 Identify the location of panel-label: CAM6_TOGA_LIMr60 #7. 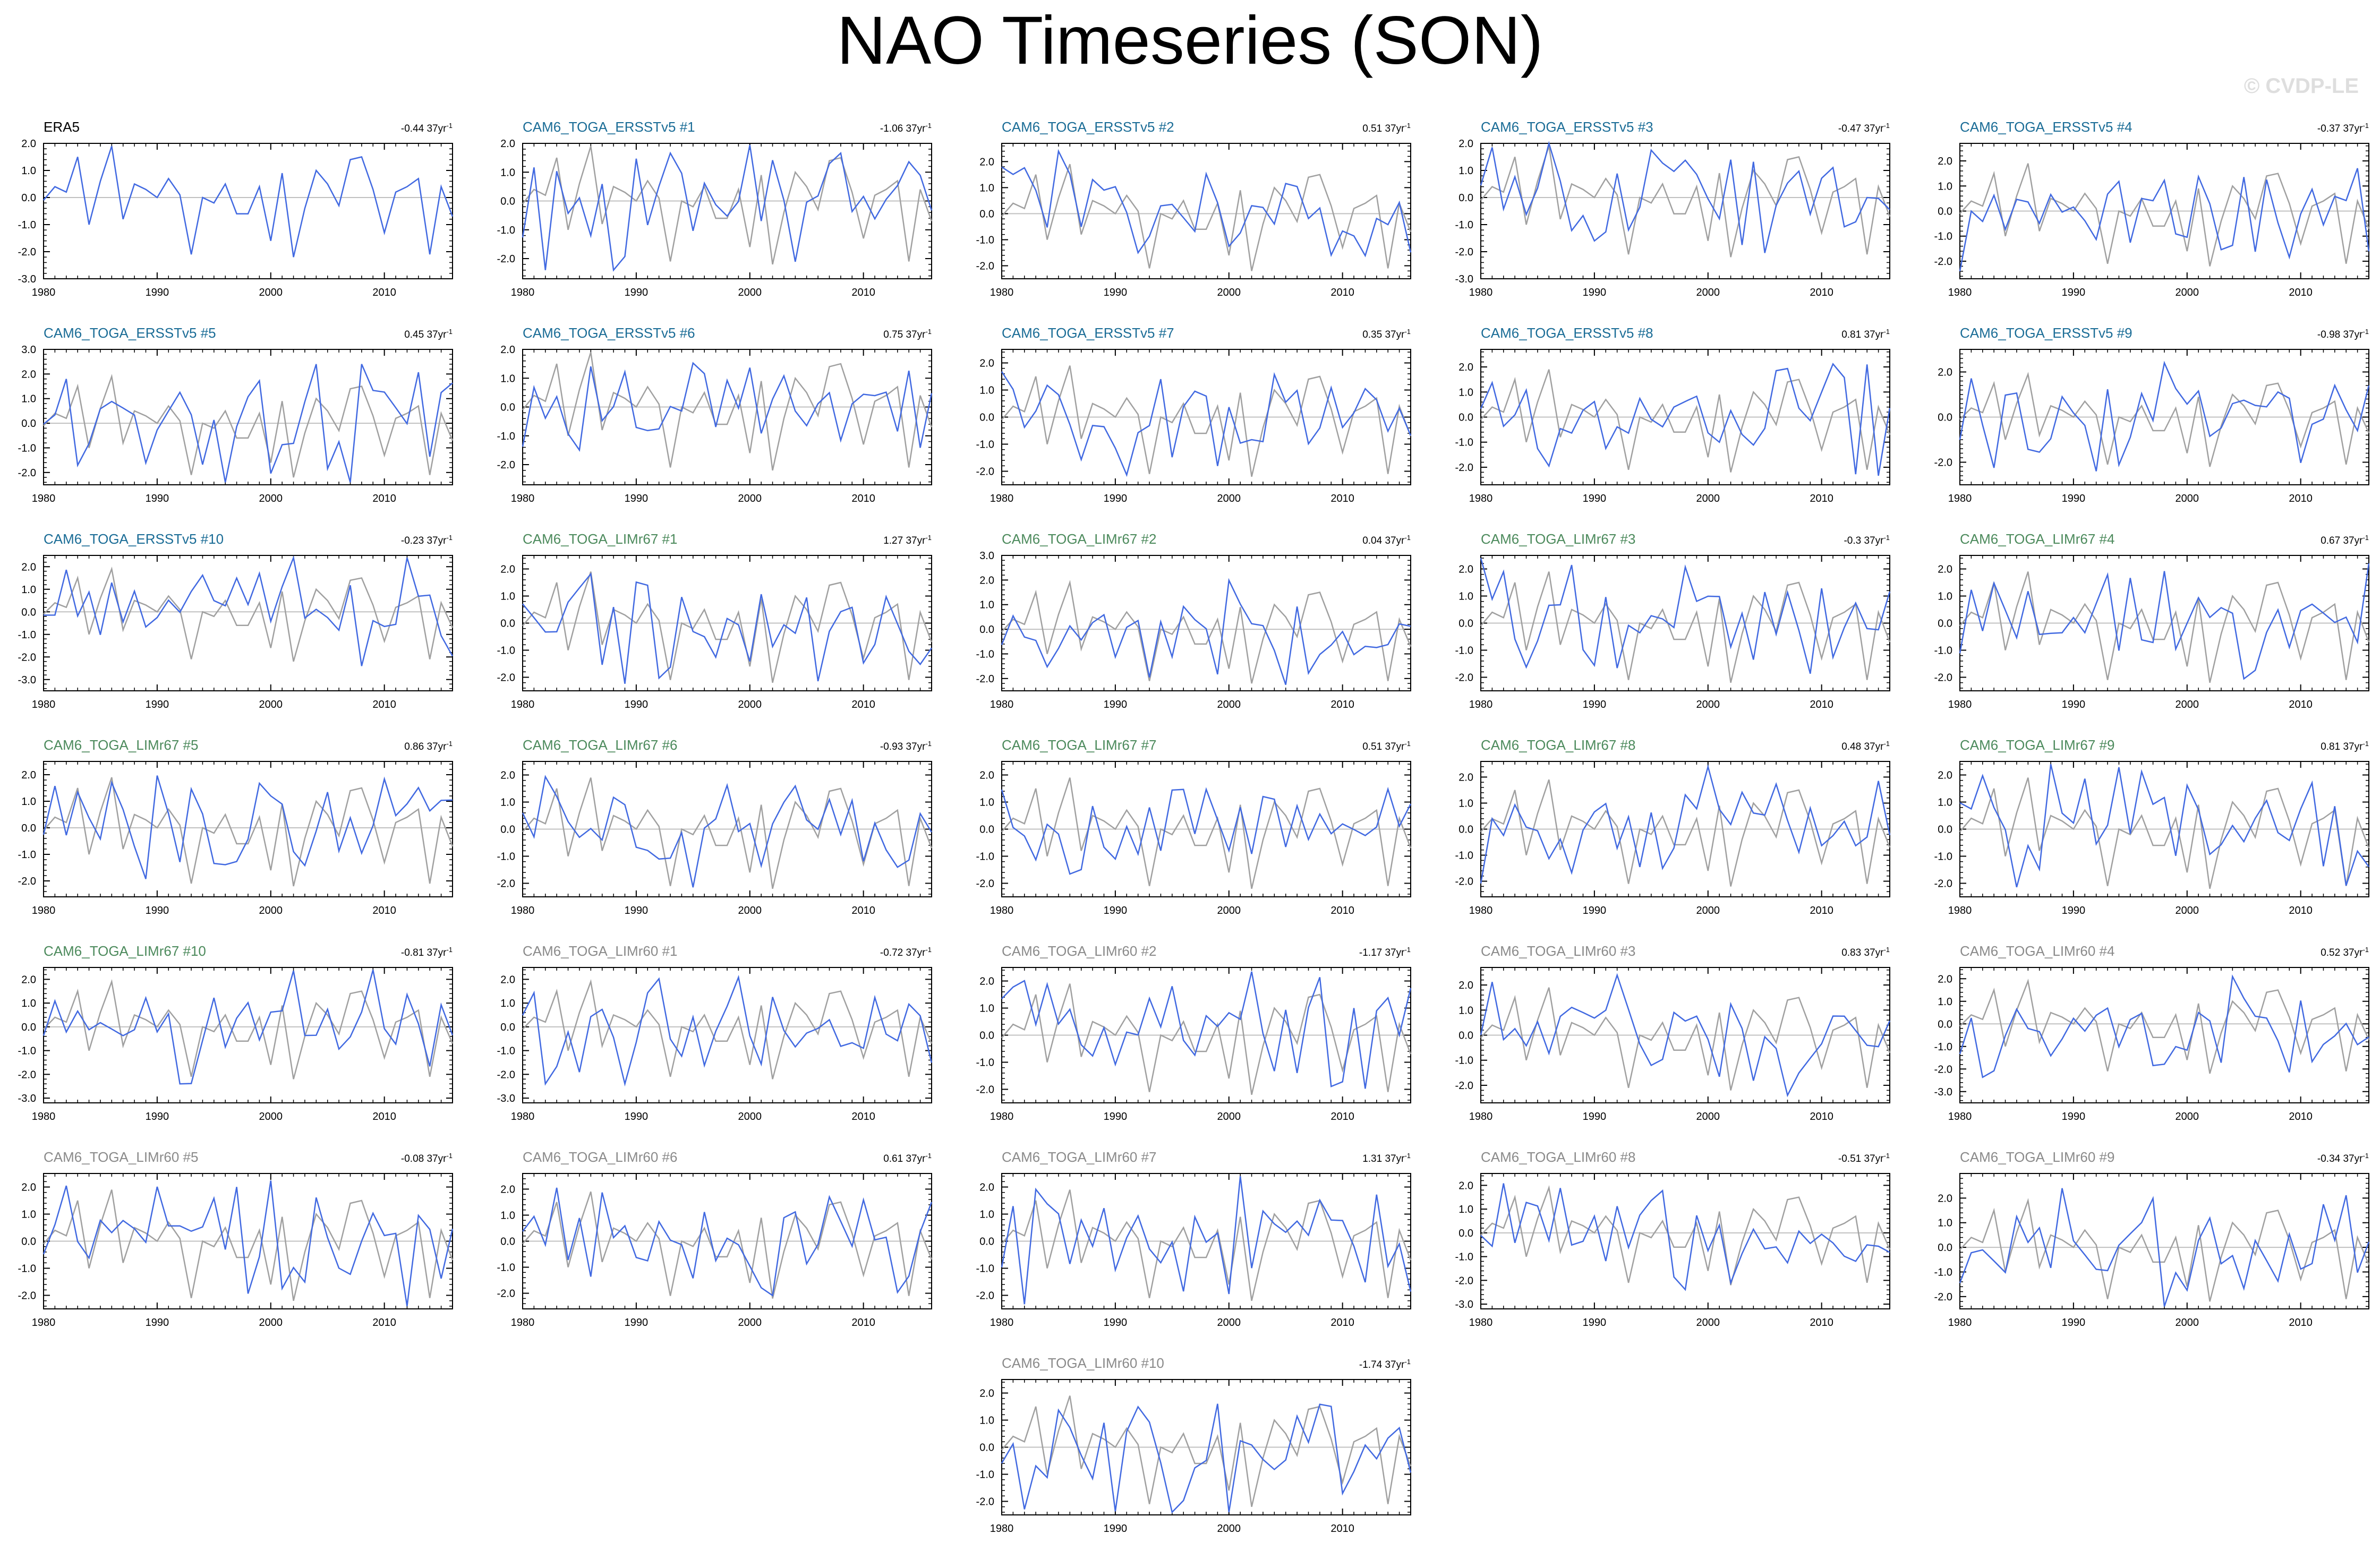
(1079, 1157).